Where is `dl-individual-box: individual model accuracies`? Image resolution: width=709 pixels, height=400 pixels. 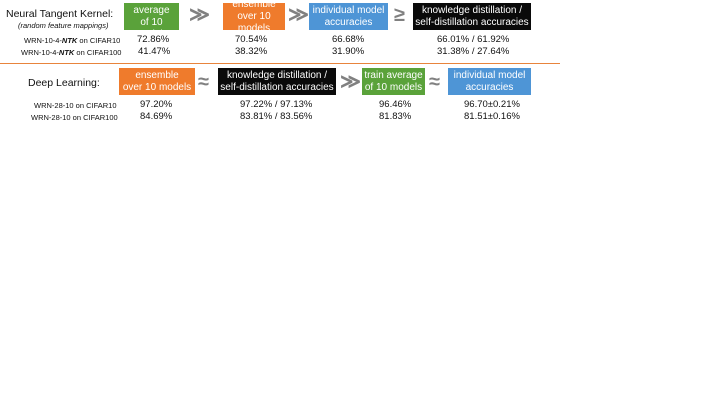 dl-individual-box: individual model accuracies is located at coordinates (489, 81).